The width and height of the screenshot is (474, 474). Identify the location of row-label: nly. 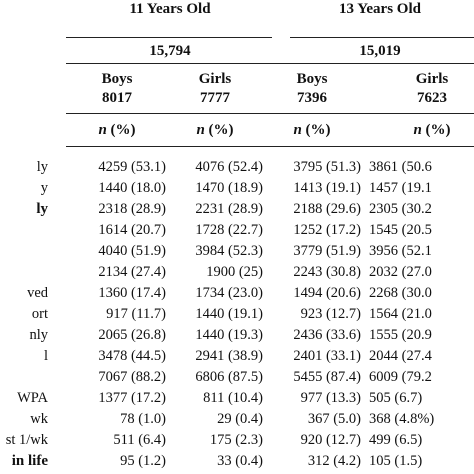
(38, 335).